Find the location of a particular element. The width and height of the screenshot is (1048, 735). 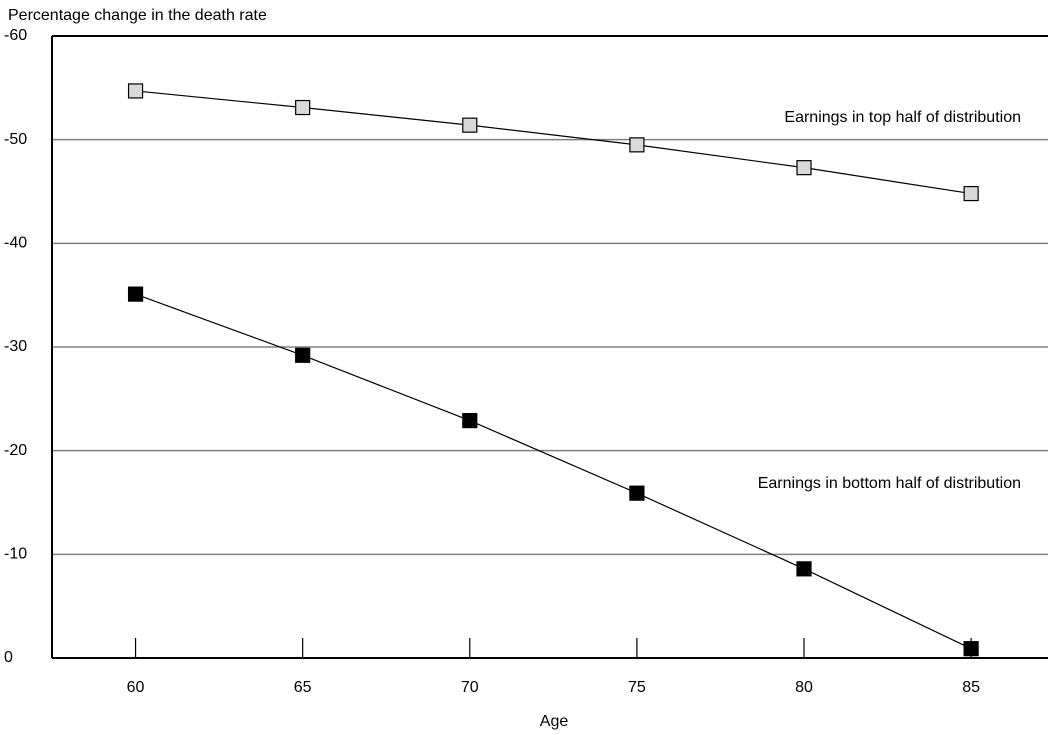

y-tick-label: -40 is located at coordinates (15, 243).